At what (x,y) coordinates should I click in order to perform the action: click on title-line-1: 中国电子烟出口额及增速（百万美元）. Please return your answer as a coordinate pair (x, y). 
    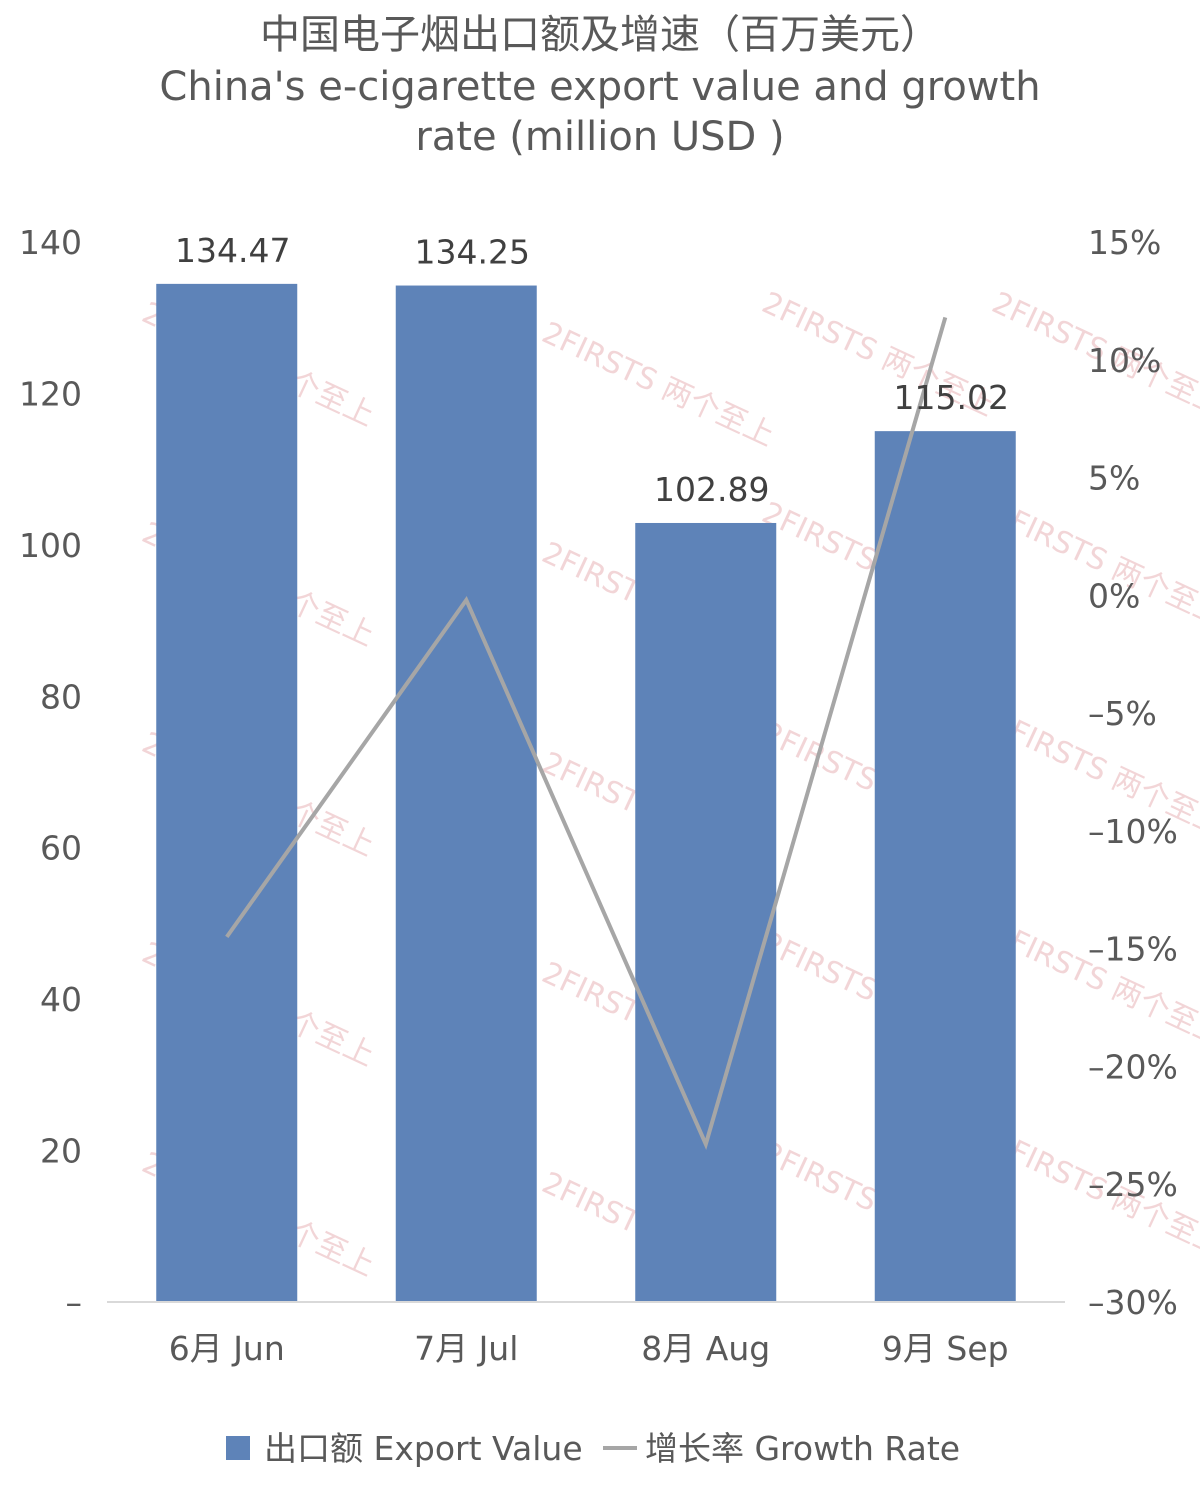
    Looking at the image, I should click on (600, 35).